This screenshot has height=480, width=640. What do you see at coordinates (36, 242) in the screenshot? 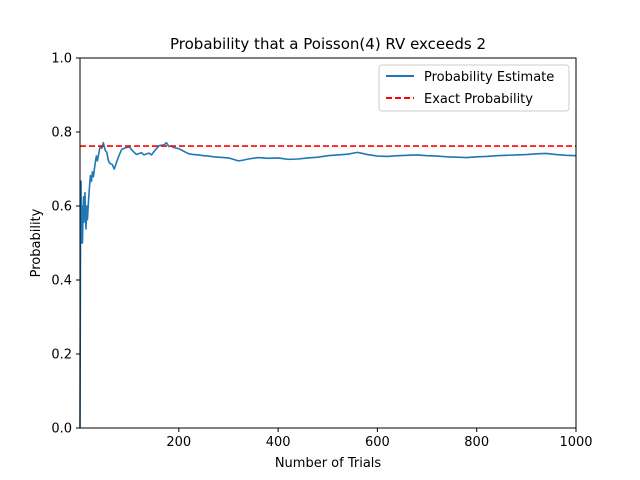
I see `y-axis-label: Probability` at bounding box center [36, 242].